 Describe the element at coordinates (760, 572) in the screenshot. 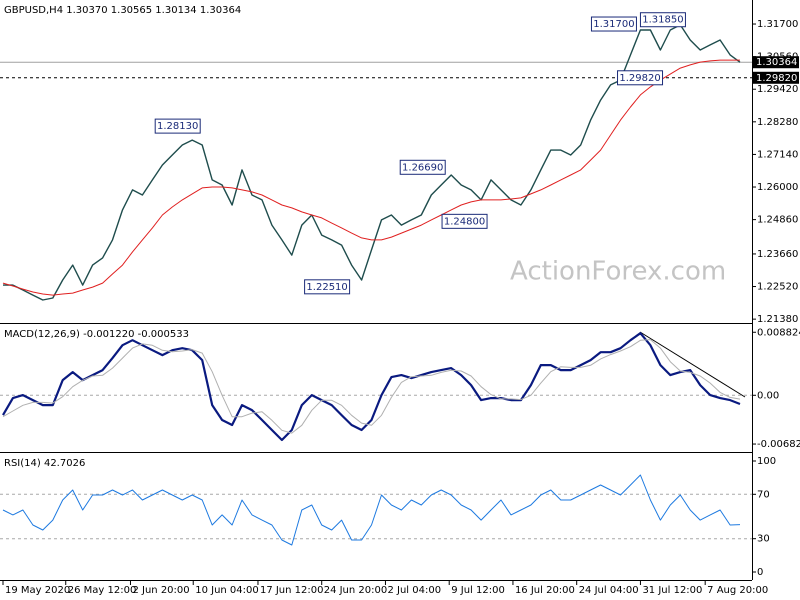

I see `y-tick-label: 0` at that location.